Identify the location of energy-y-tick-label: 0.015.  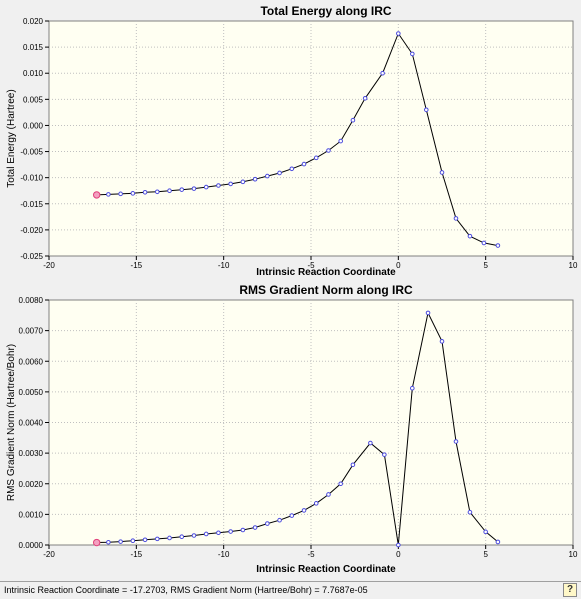
(33, 47).